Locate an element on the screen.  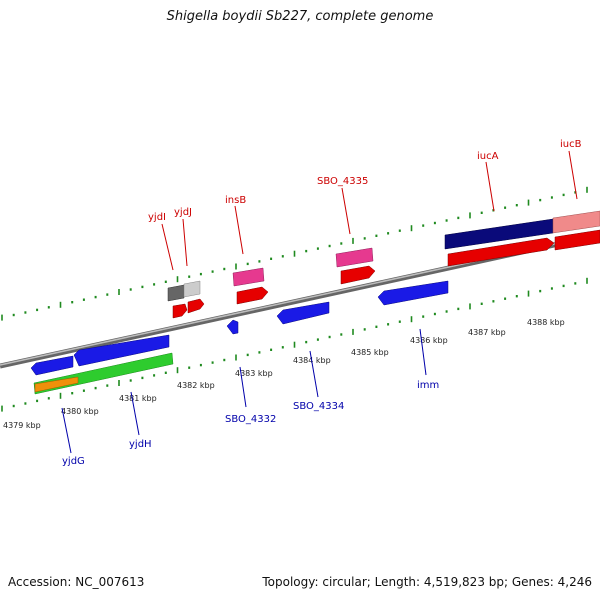
lower-gene-label-leaders is located at coordinates (244, 391).